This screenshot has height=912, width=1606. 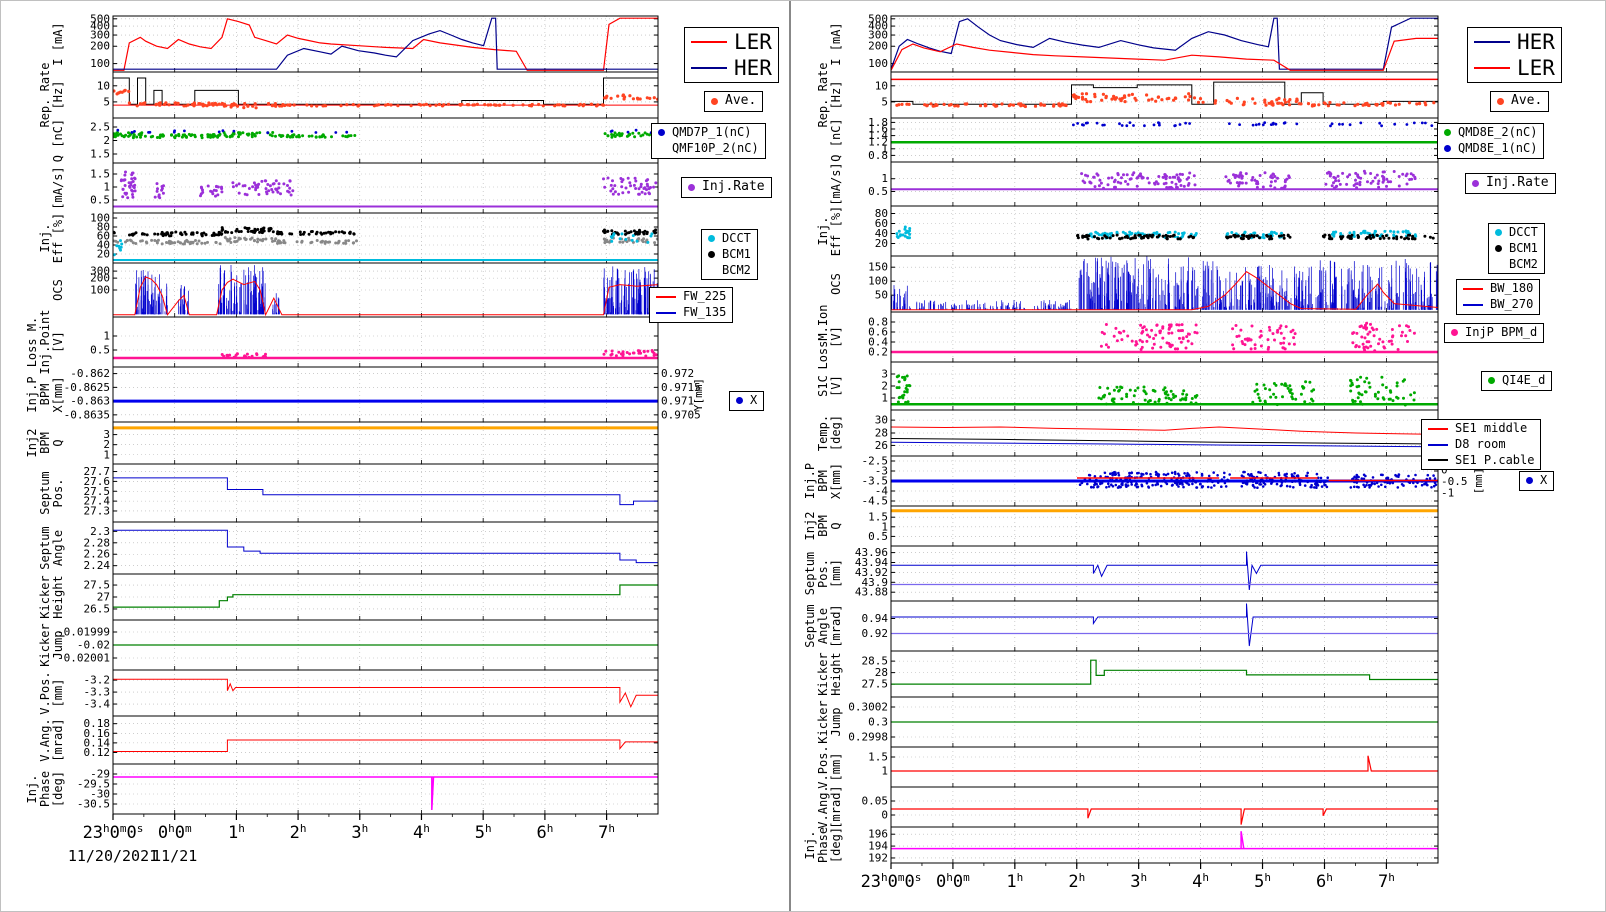 What do you see at coordinates (1519, 101) in the screenshot?
I see `legend-item: Ave.` at bounding box center [1519, 101].